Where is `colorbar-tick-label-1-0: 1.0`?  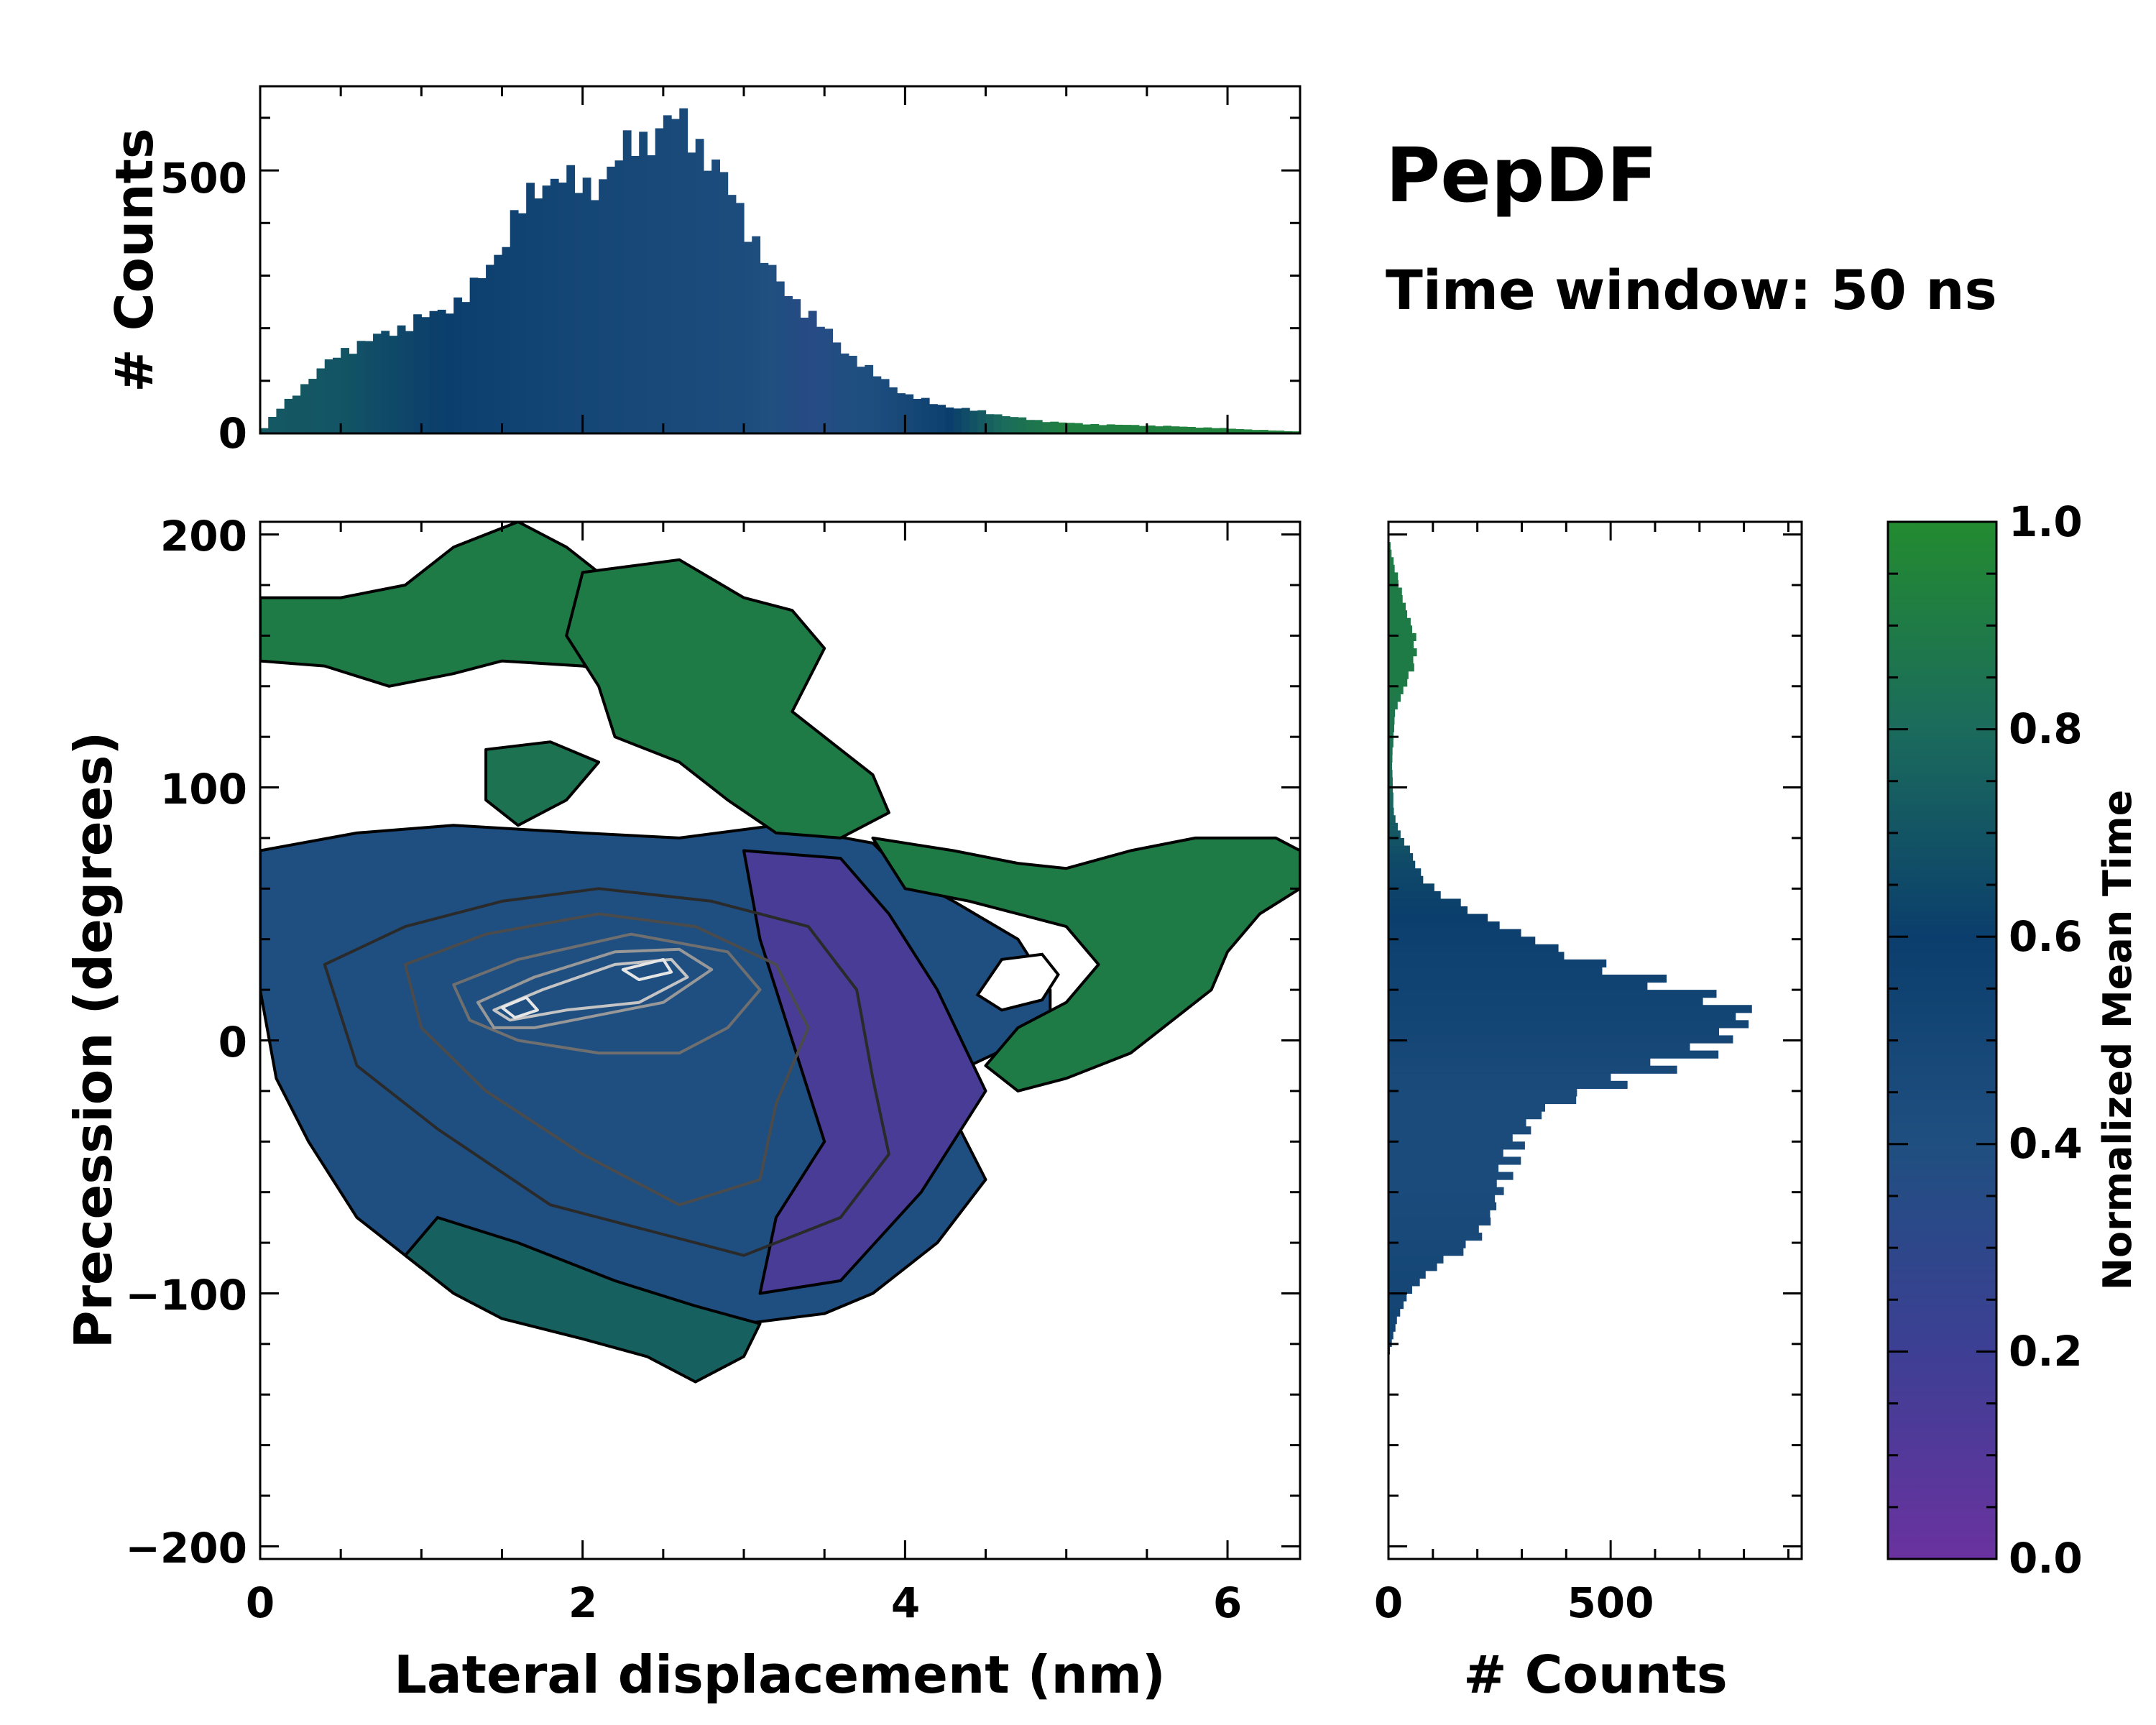
colorbar-tick-label-1-0: 1.0 is located at coordinates (2046, 521).